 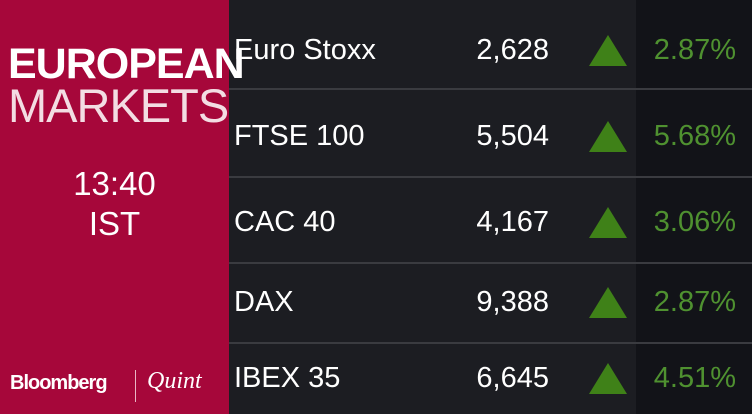 I want to click on brand-name: Bloomberg, so click(x=59, y=383).